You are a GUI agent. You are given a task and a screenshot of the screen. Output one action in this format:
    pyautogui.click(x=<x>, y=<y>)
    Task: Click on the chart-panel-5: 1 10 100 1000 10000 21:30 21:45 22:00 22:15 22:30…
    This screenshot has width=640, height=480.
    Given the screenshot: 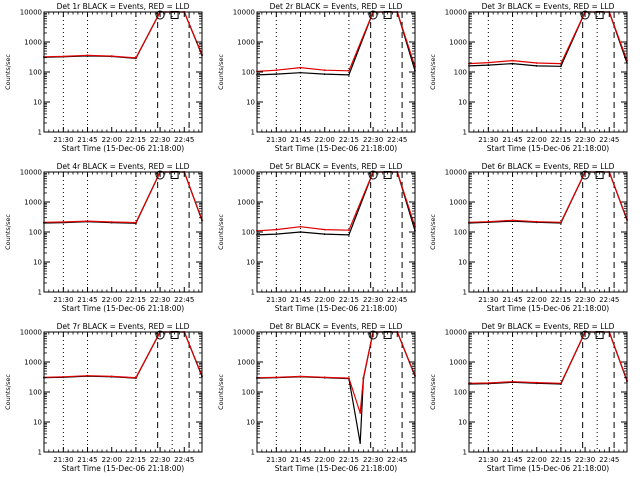 What is the action you would take?
    pyautogui.click(x=316, y=237)
    